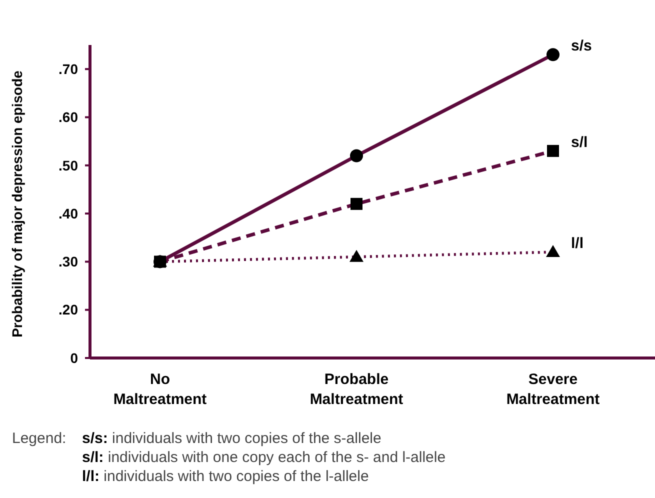  What do you see at coordinates (68, 310) in the screenshot?
I see `y-tick-label: .20` at bounding box center [68, 310].